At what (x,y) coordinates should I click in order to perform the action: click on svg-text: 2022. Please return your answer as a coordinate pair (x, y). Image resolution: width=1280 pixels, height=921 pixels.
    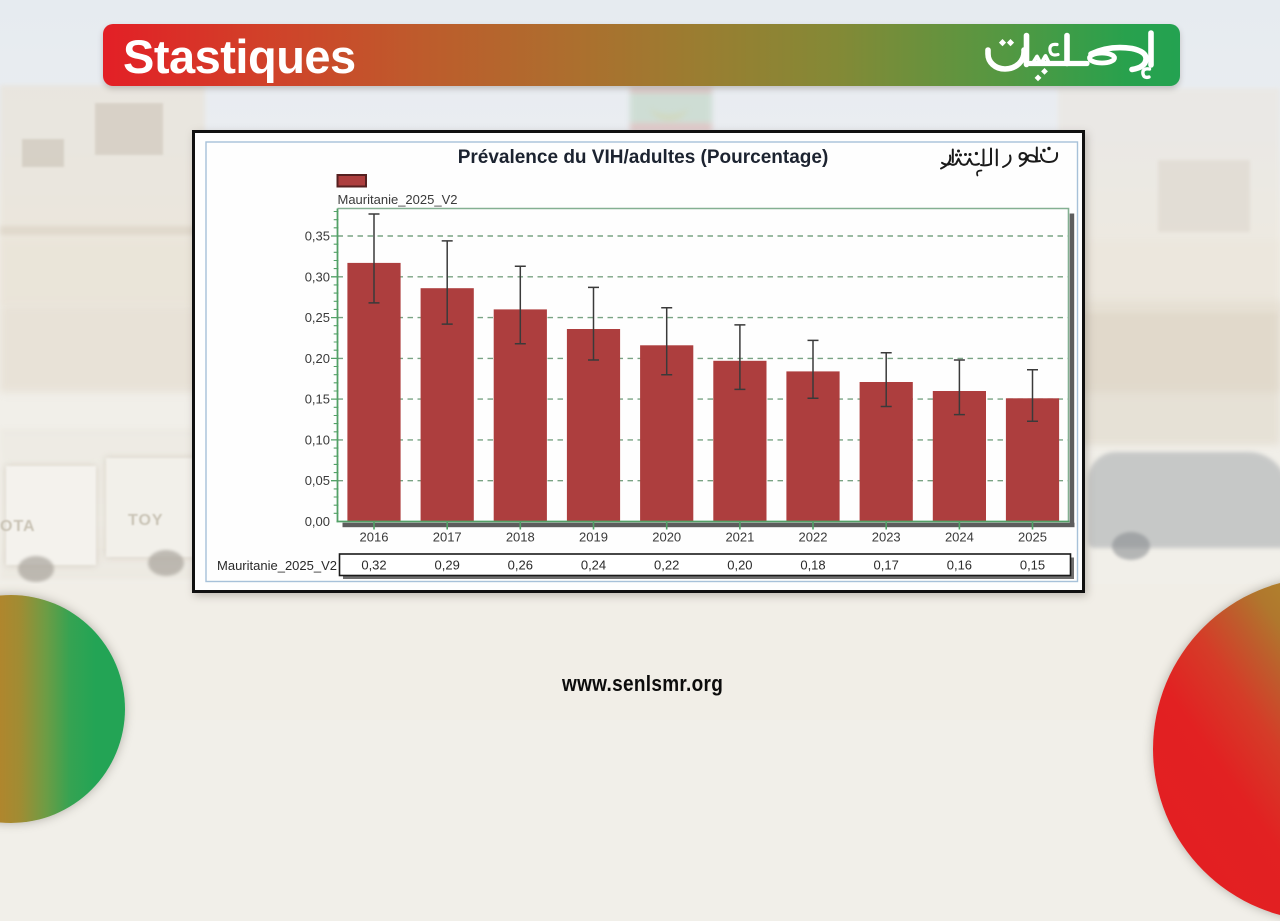
    Looking at the image, I should click on (813, 537).